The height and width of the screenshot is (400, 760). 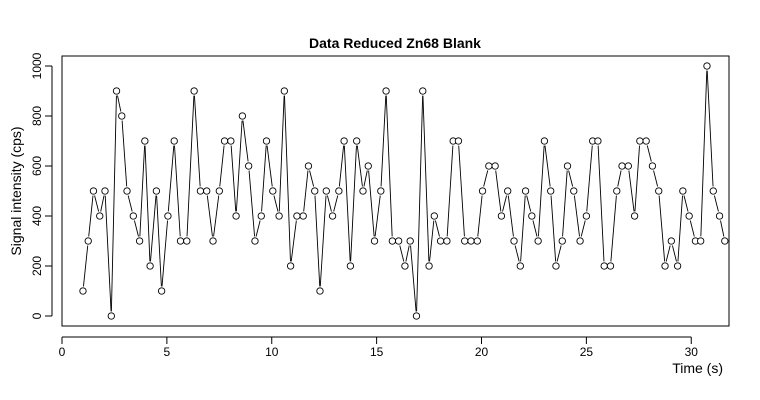 What do you see at coordinates (167, 352) in the screenshot?
I see `x-tick-label: 5` at bounding box center [167, 352].